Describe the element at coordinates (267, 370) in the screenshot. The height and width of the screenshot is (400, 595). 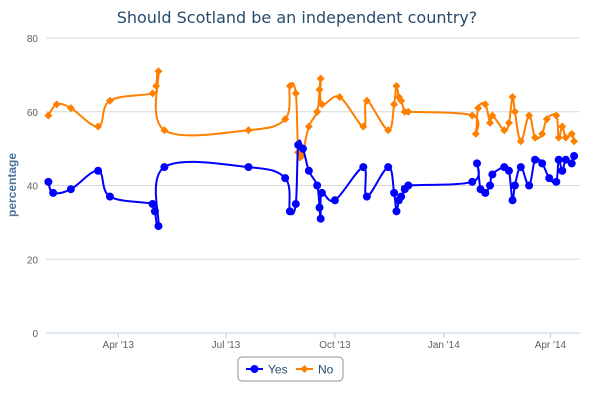
I see `legend-item-yes: Yes` at that location.